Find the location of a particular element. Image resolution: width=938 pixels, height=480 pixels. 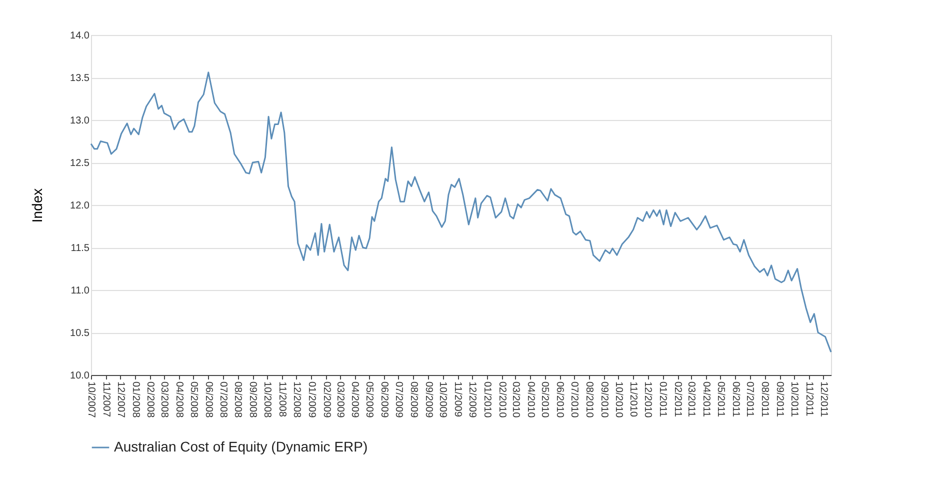

x-tick-label: 02/2009 is located at coordinates (326, 400).